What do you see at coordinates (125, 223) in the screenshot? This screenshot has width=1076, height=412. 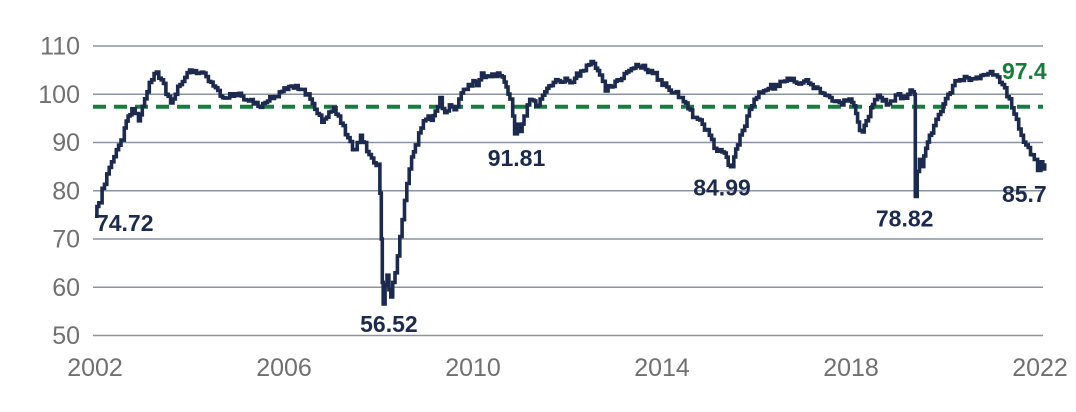 I see `annotation-label: 74.72` at bounding box center [125, 223].